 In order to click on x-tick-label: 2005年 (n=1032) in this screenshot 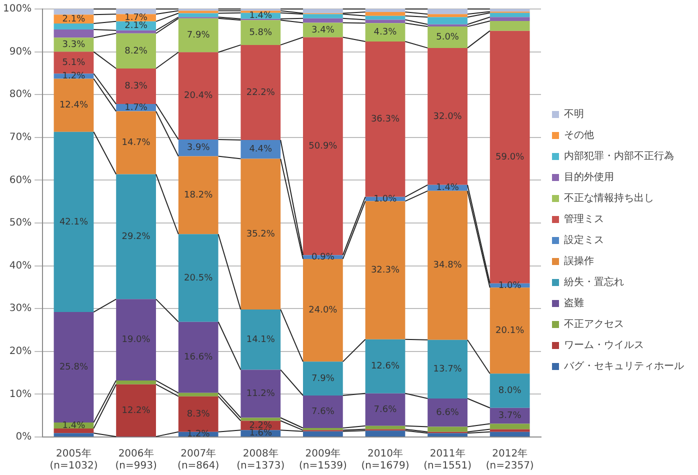, I will do `click(74, 460)`.